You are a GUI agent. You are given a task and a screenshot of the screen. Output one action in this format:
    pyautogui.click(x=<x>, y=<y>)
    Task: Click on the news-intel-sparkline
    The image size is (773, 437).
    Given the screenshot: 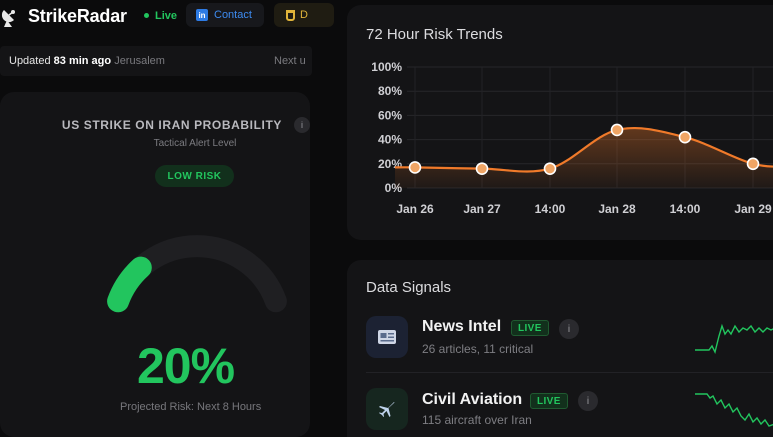 What is the action you would take?
    pyautogui.click(x=734, y=339)
    